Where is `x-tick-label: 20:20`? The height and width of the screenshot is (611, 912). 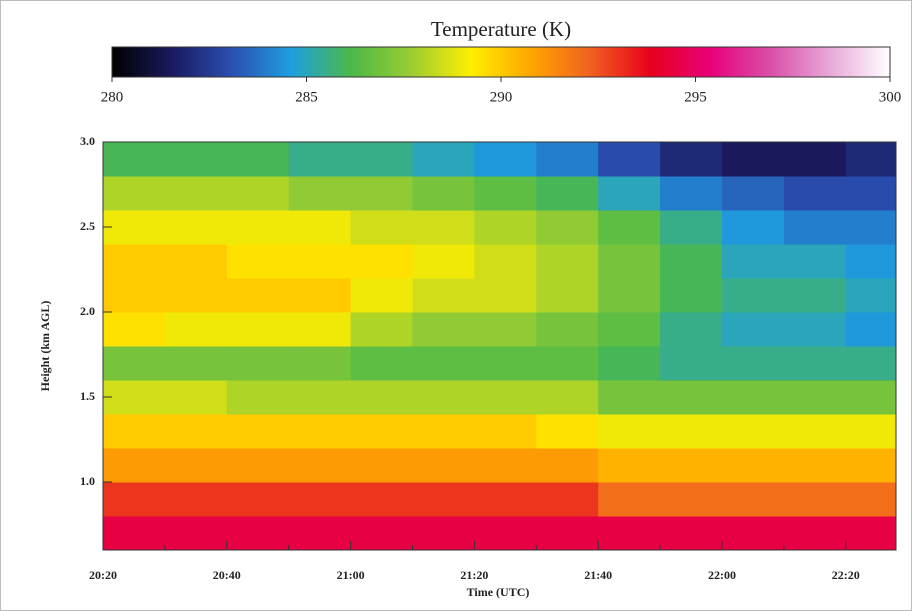 x-tick-label: 20:20 is located at coordinates (103, 575).